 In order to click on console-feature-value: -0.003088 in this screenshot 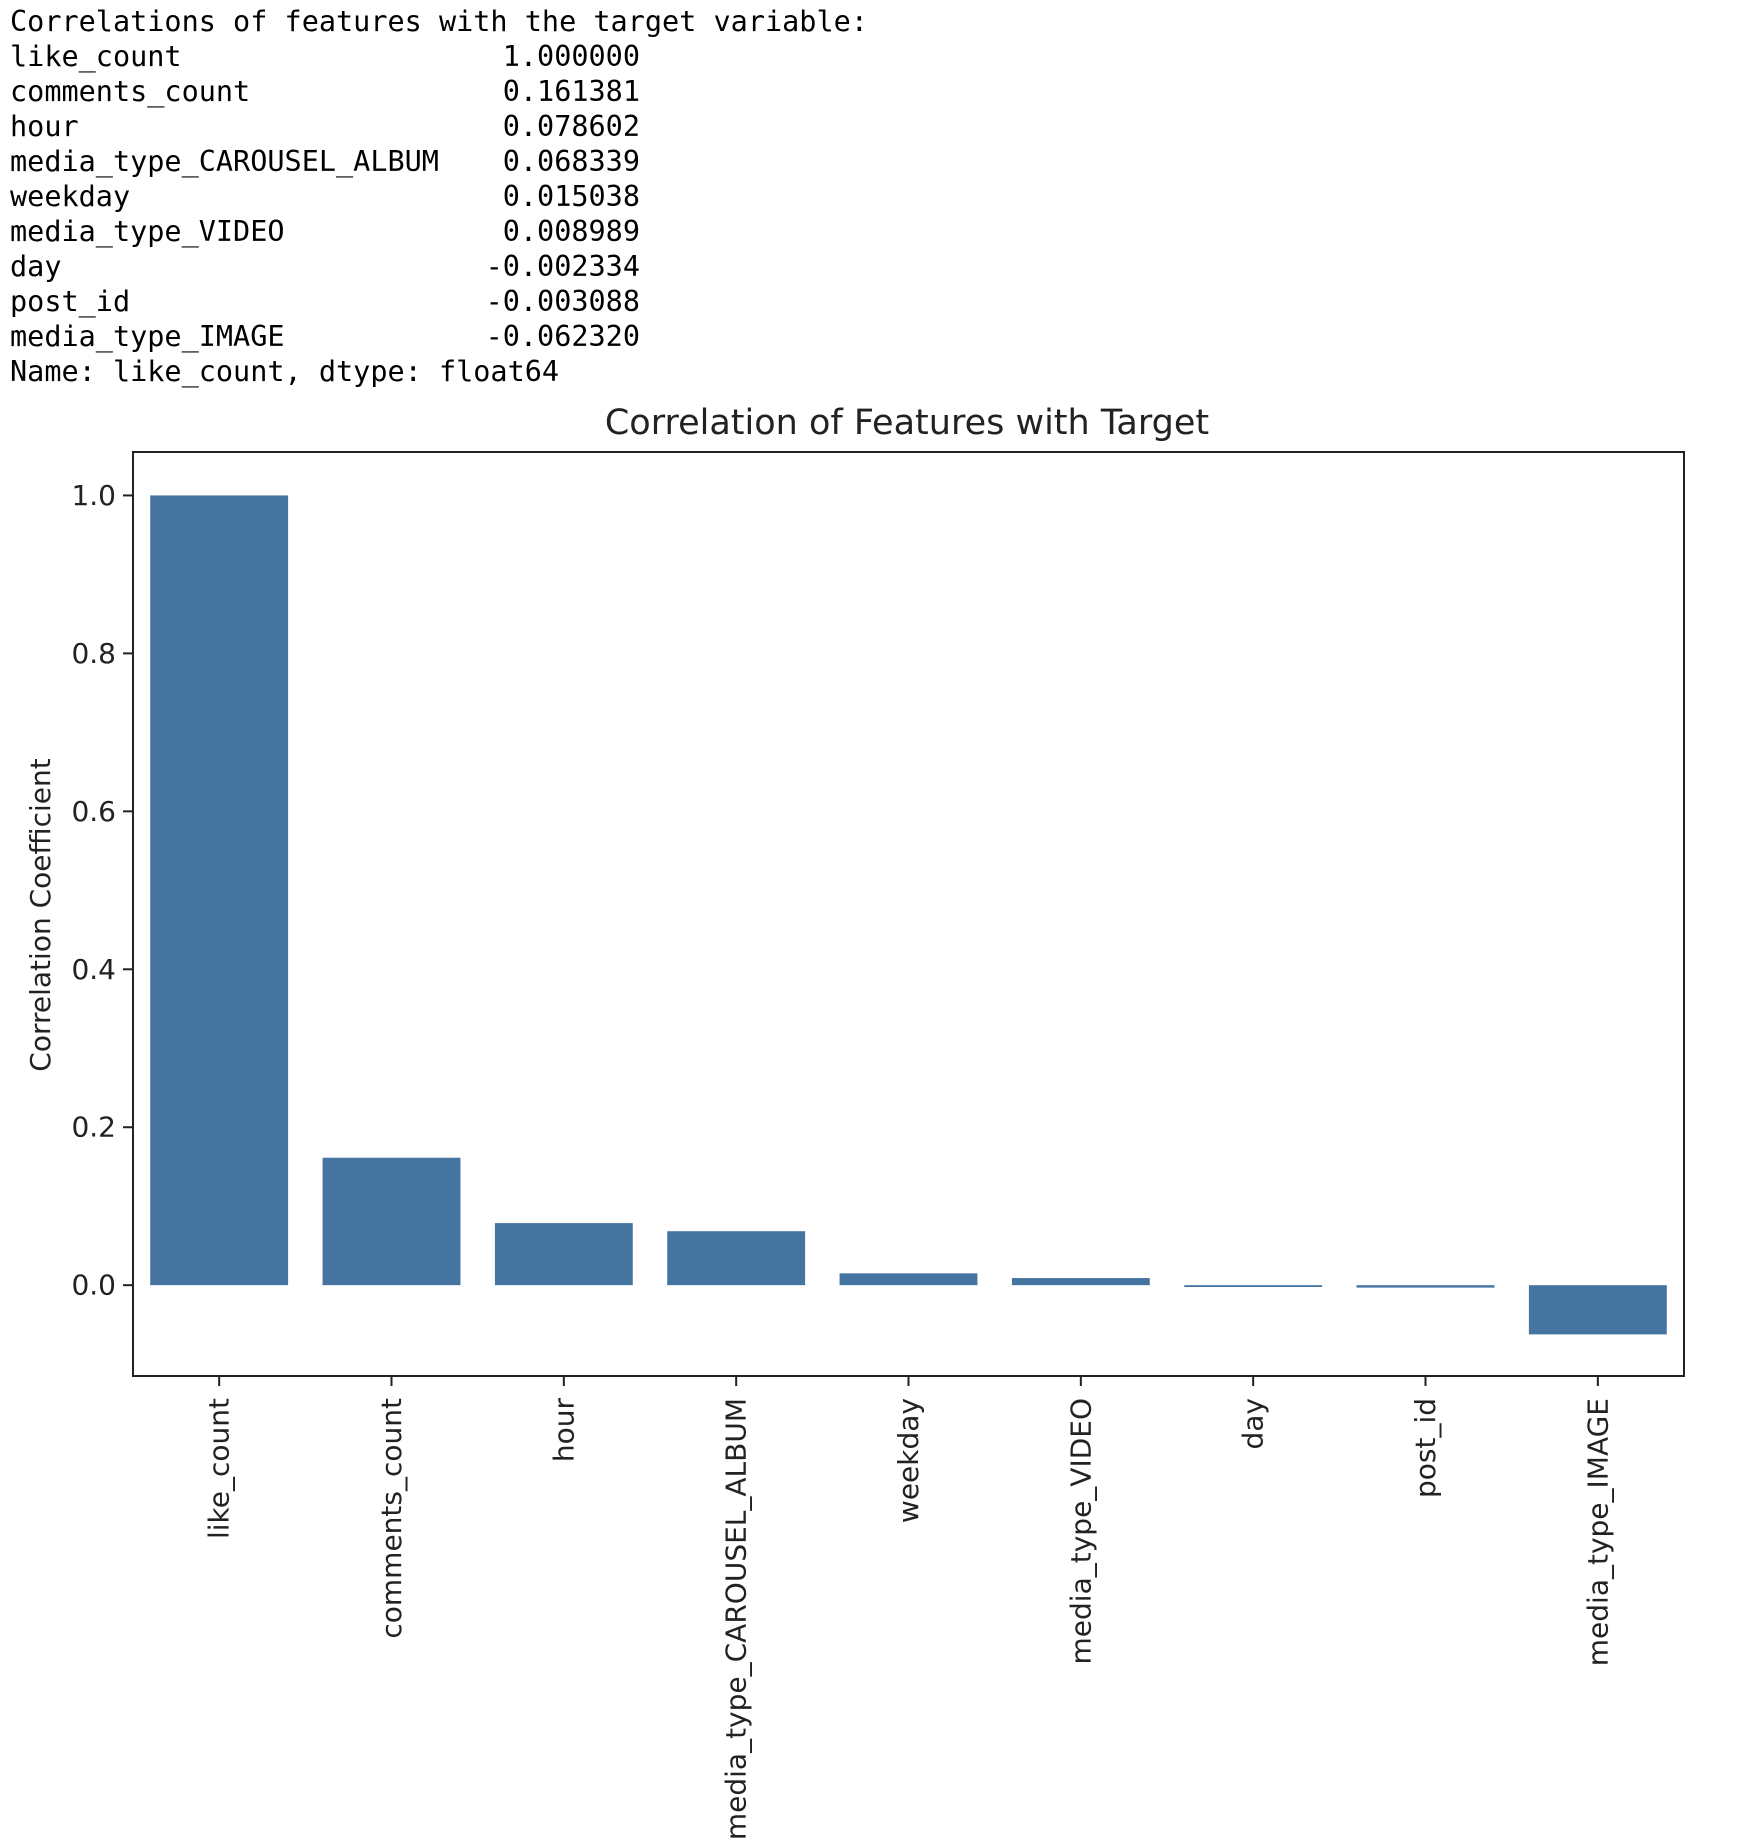, I will do `click(562, 301)`.